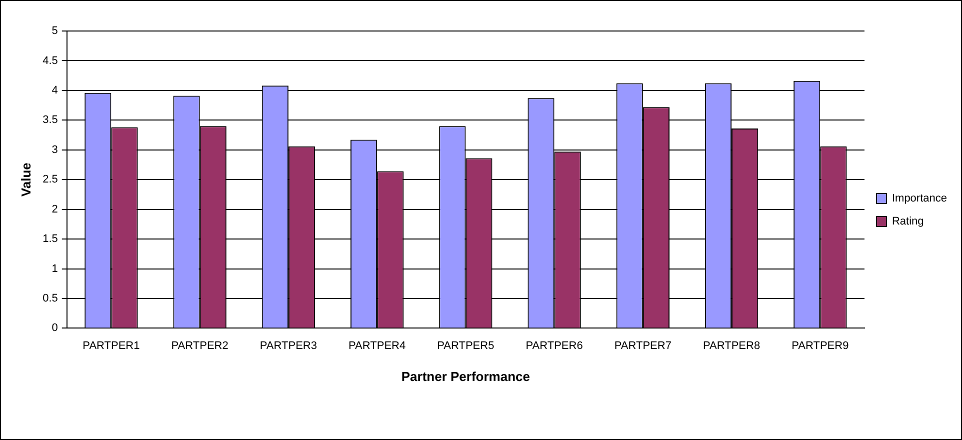  I want to click on y-tick-label: 5, so click(55, 31).